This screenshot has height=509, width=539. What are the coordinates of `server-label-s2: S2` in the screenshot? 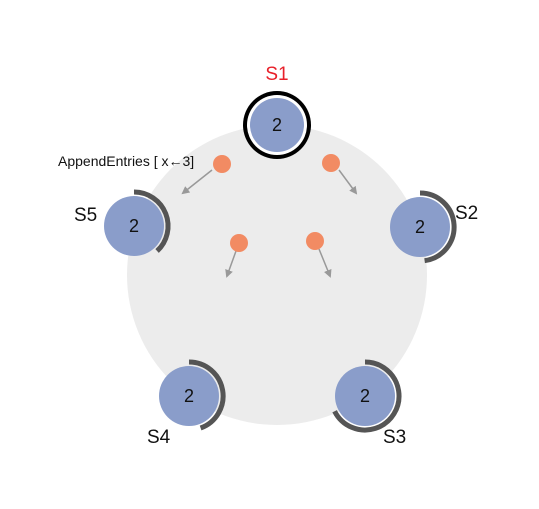 It's located at (466, 213).